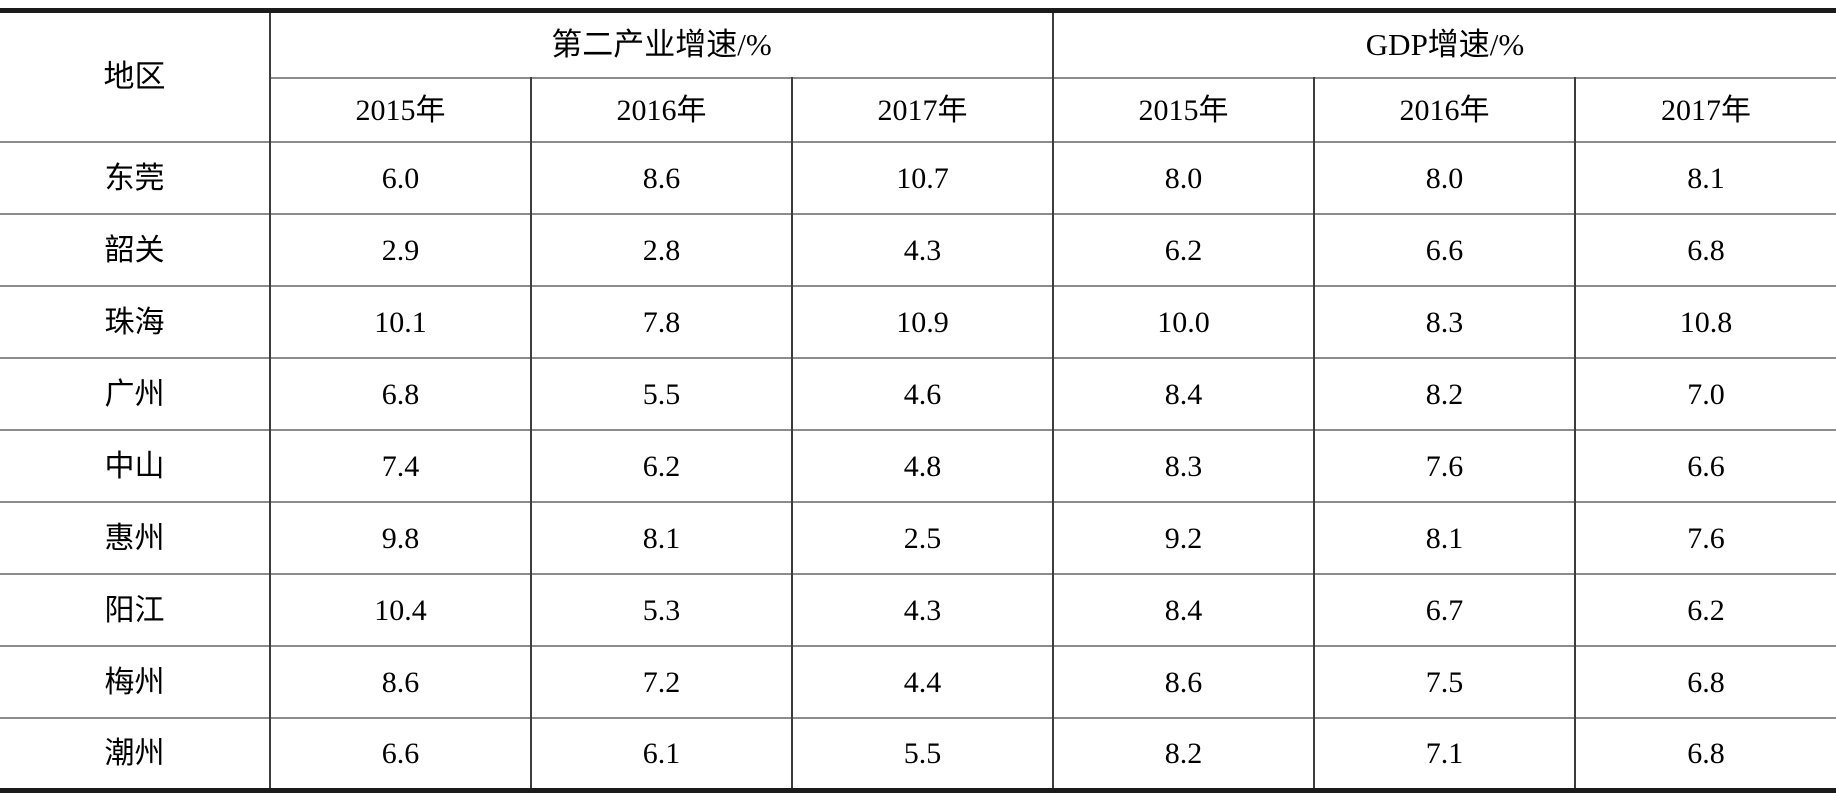 This screenshot has width=1836, height=793. I want to click on region-cell: 阳江, so click(135, 609).